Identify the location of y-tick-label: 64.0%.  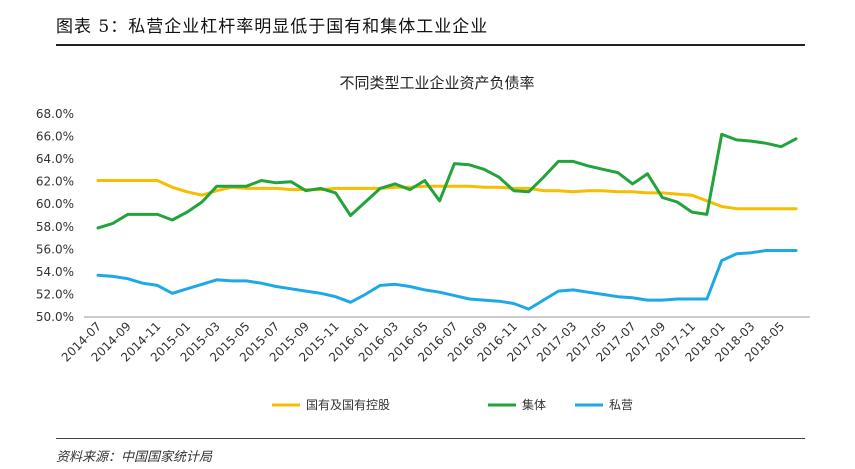
(55, 159).